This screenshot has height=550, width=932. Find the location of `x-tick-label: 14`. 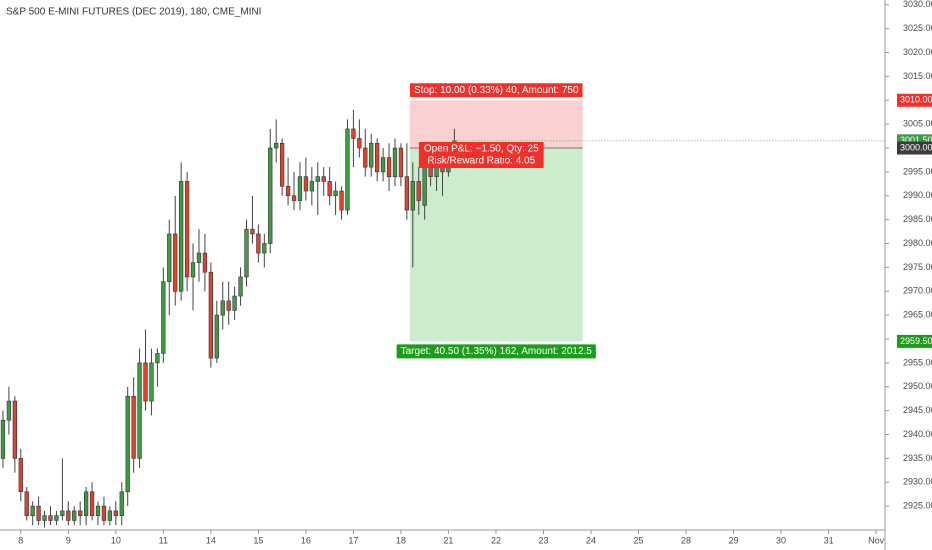

x-tick-label: 14 is located at coordinates (211, 540).